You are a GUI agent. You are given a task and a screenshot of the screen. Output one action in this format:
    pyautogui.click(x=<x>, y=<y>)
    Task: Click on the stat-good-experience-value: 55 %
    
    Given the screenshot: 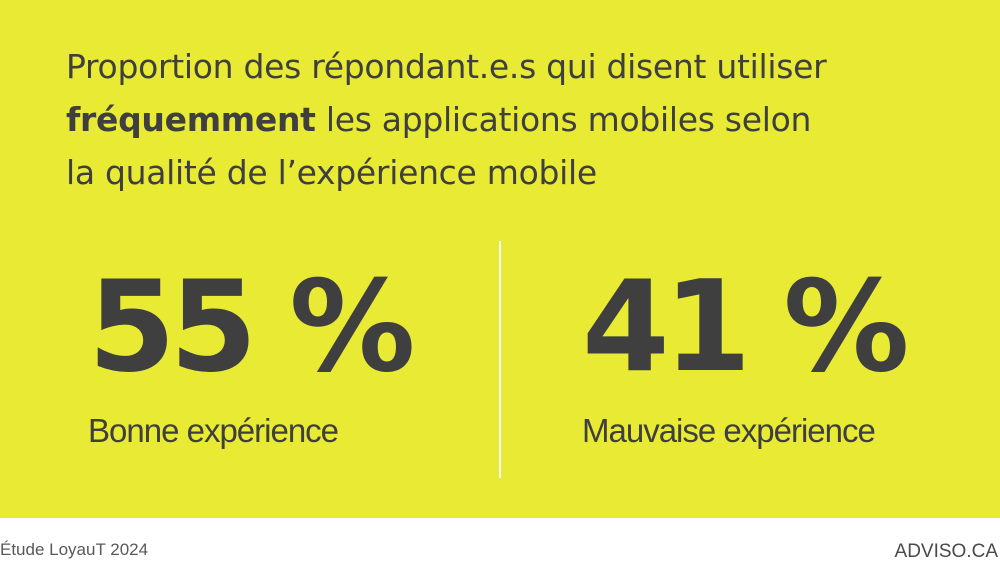 What is the action you would take?
    pyautogui.click(x=251, y=326)
    